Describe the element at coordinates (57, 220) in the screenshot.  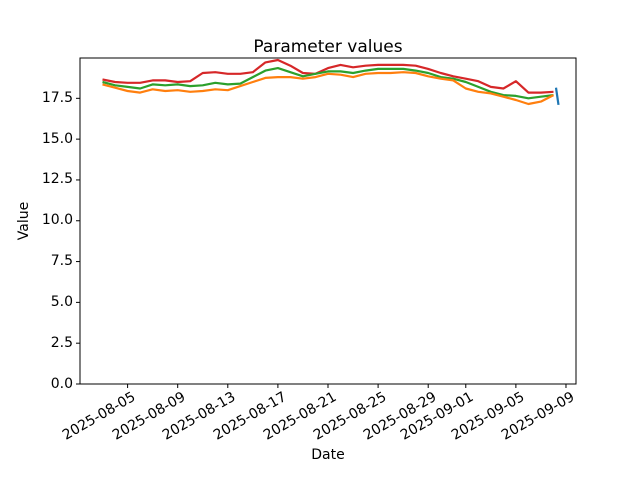
I see `y-tick-label: 10.0` at that location.